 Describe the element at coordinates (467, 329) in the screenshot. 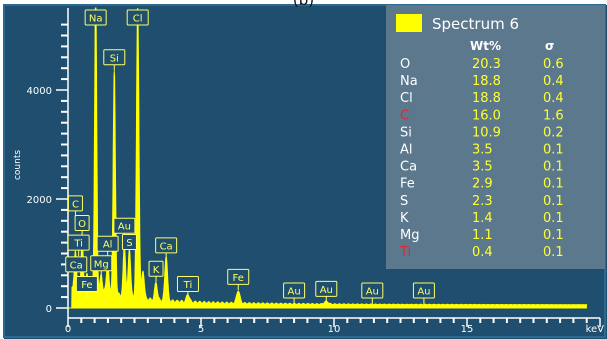

I see `x-tick-label: 15` at that location.